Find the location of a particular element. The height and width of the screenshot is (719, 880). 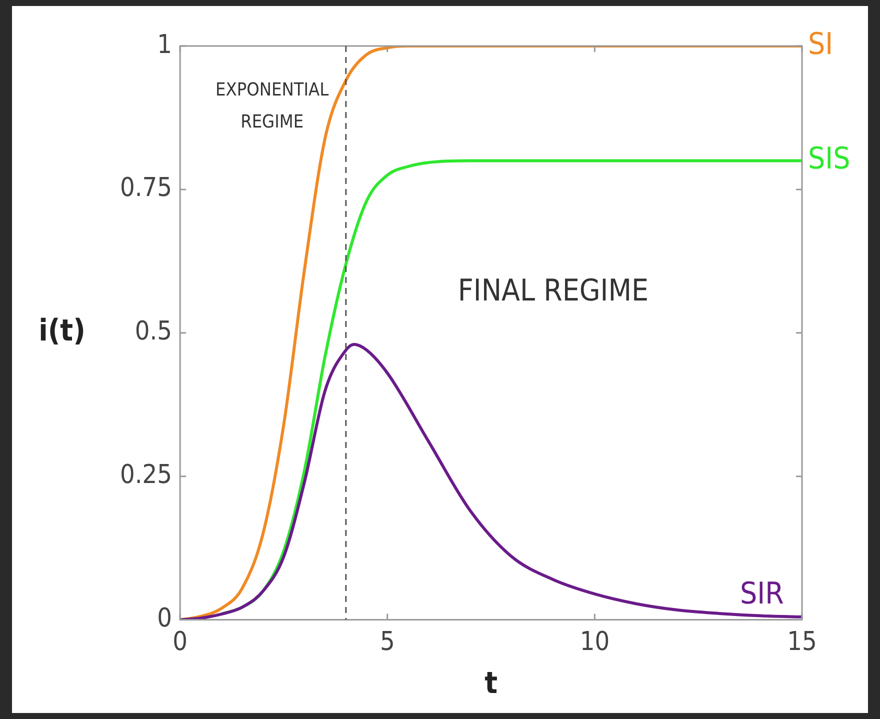

y-axis-title: i(t) is located at coordinates (62, 331).